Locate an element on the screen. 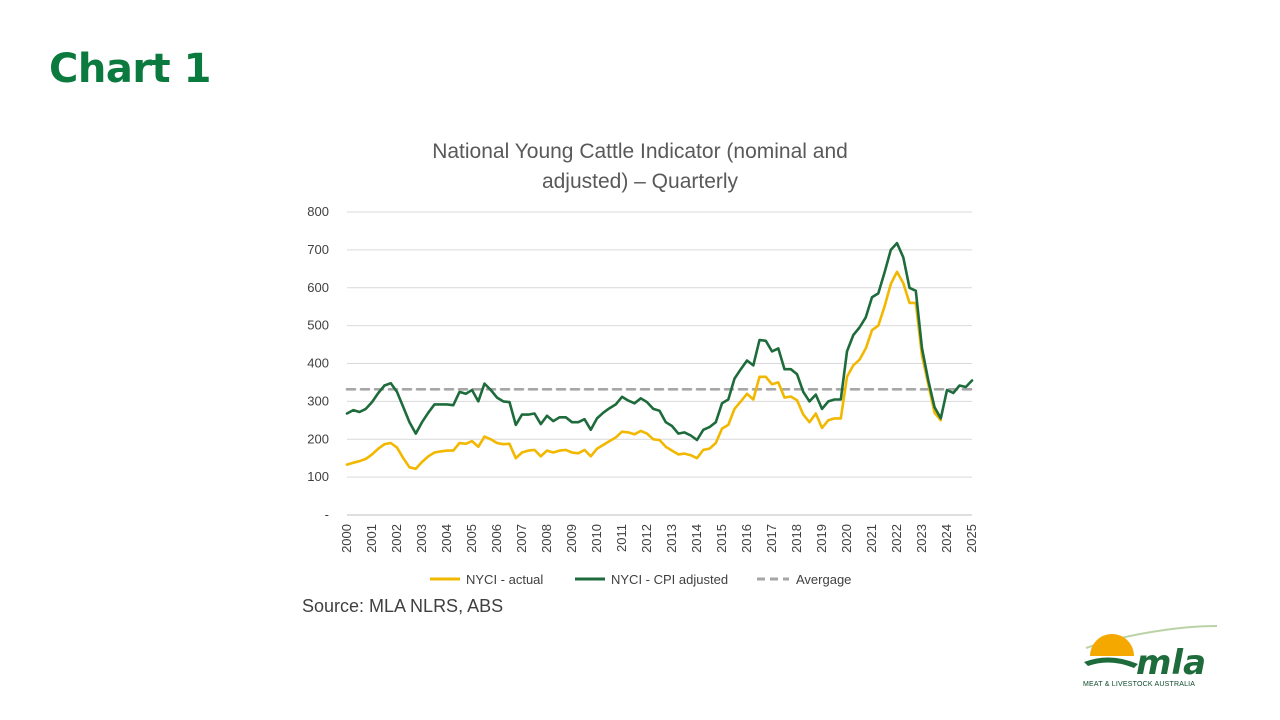 Image resolution: width=1280 pixels, height=720 pixels. x-tick-label: 2008 is located at coordinates (546, 538).